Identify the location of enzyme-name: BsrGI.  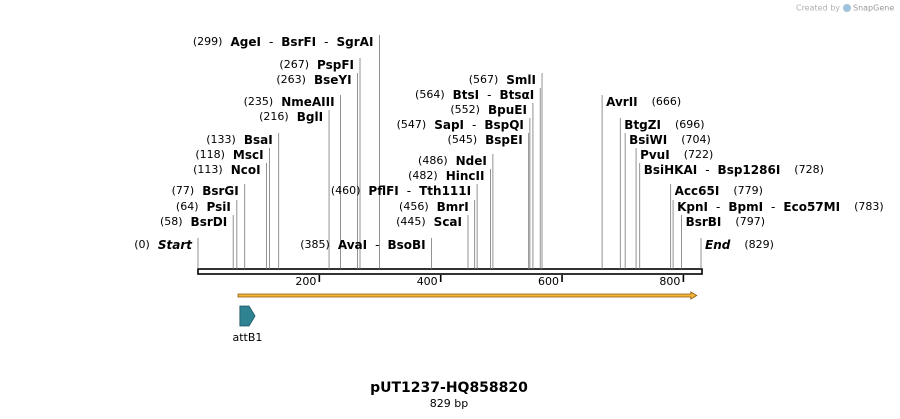
(220, 191).